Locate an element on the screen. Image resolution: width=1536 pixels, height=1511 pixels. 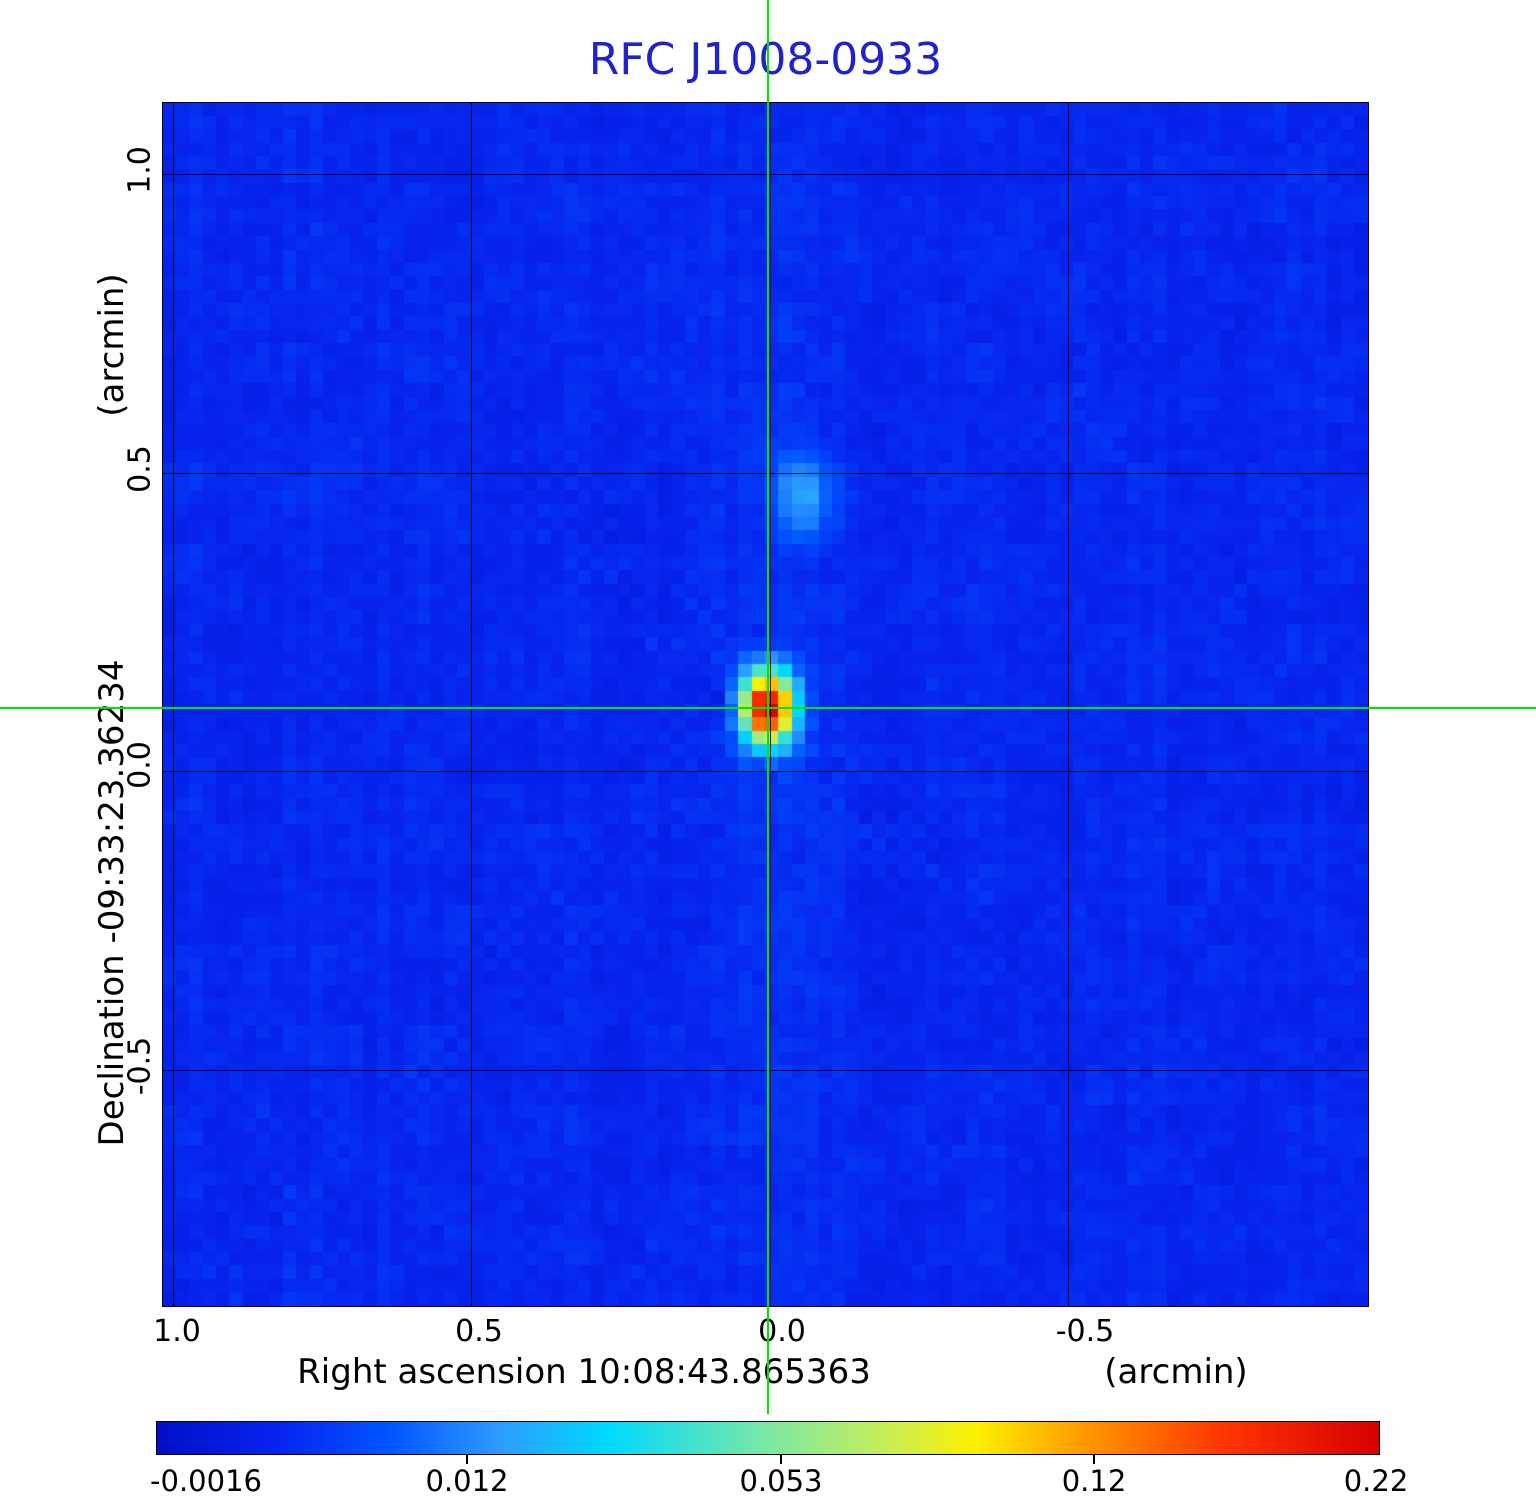
x-axis-unit-label: (arcmin) is located at coordinates (1176, 1372).